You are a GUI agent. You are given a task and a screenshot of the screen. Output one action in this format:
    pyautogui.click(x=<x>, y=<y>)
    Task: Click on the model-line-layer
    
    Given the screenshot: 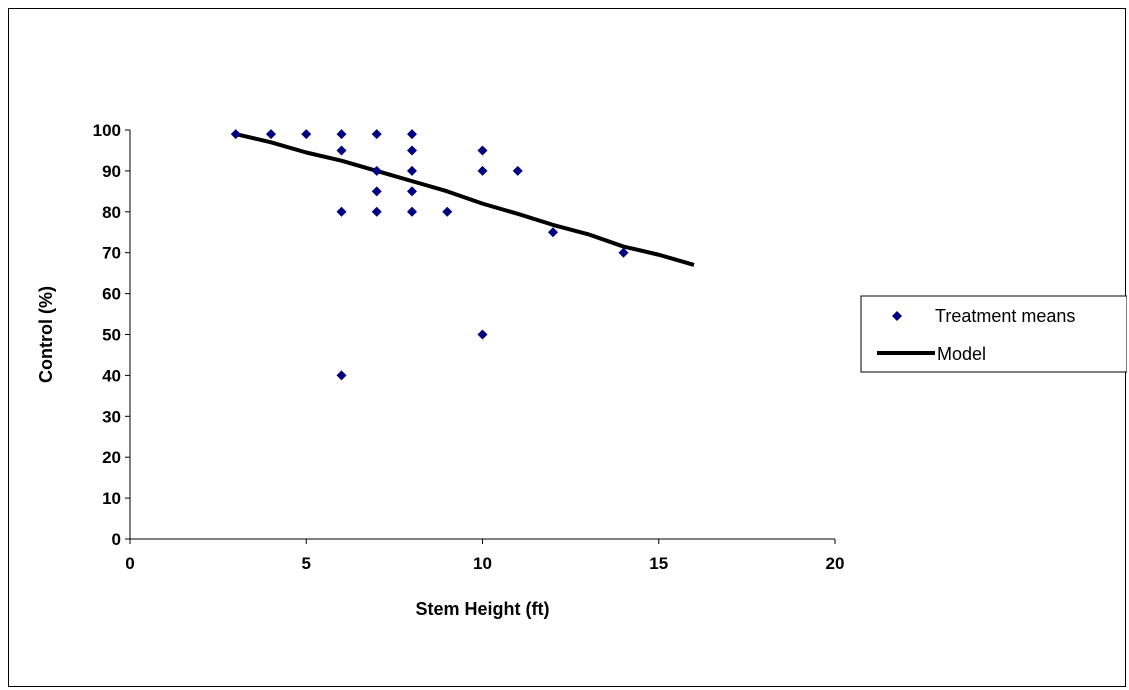 What is the action you would take?
    pyautogui.click(x=465, y=199)
    